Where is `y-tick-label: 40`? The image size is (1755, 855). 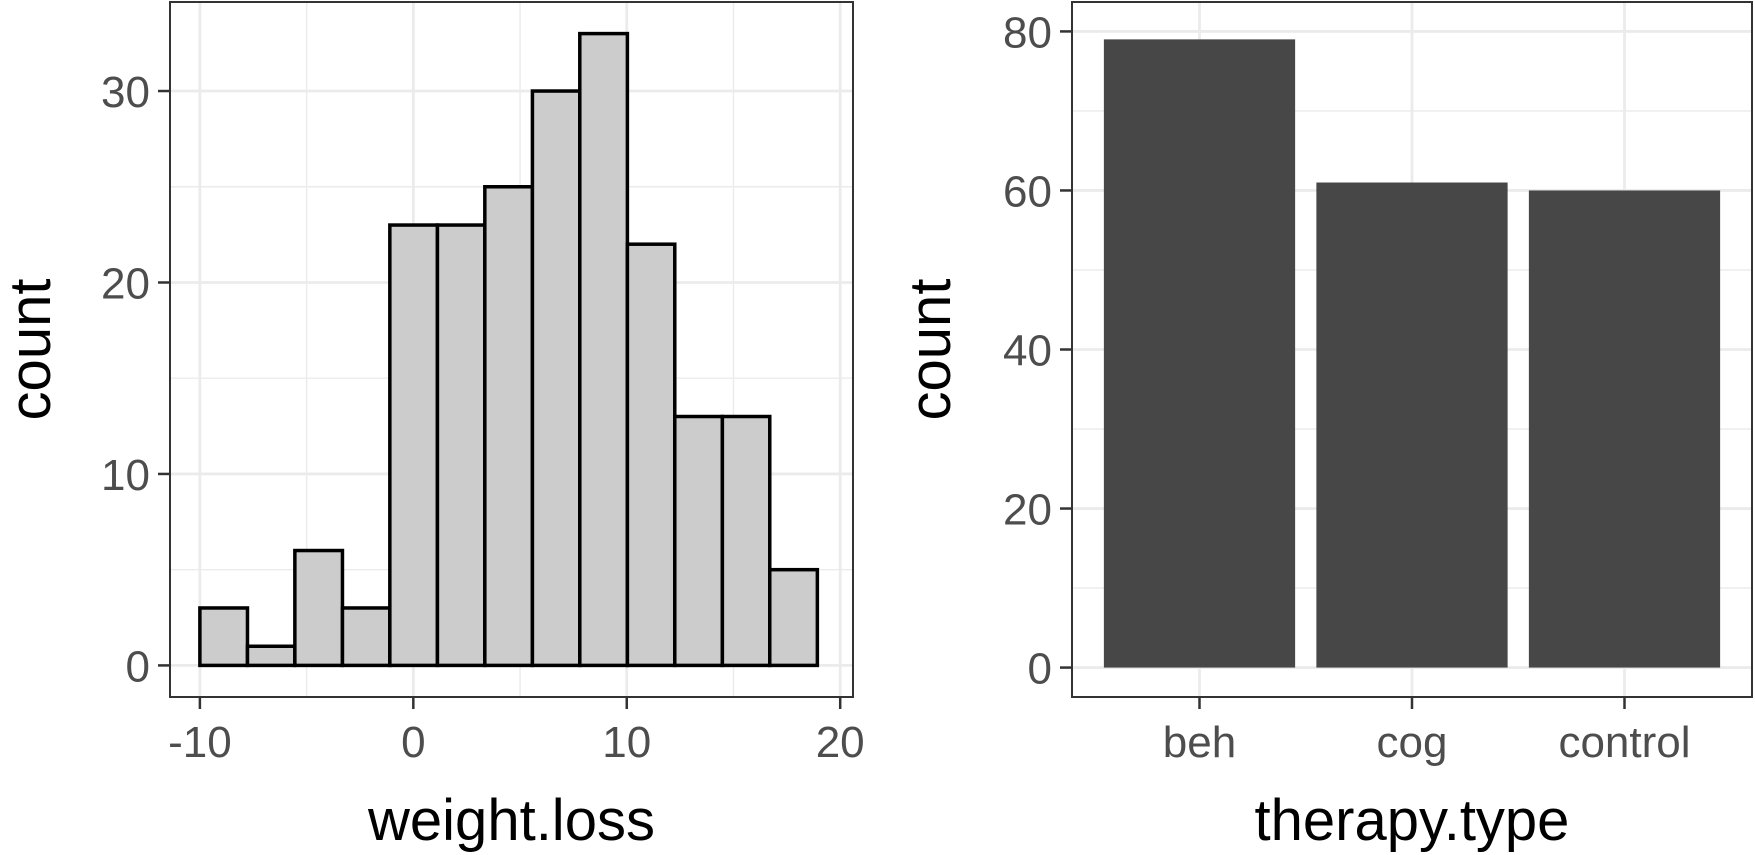 y-tick-label: 40 is located at coordinates (1027, 351).